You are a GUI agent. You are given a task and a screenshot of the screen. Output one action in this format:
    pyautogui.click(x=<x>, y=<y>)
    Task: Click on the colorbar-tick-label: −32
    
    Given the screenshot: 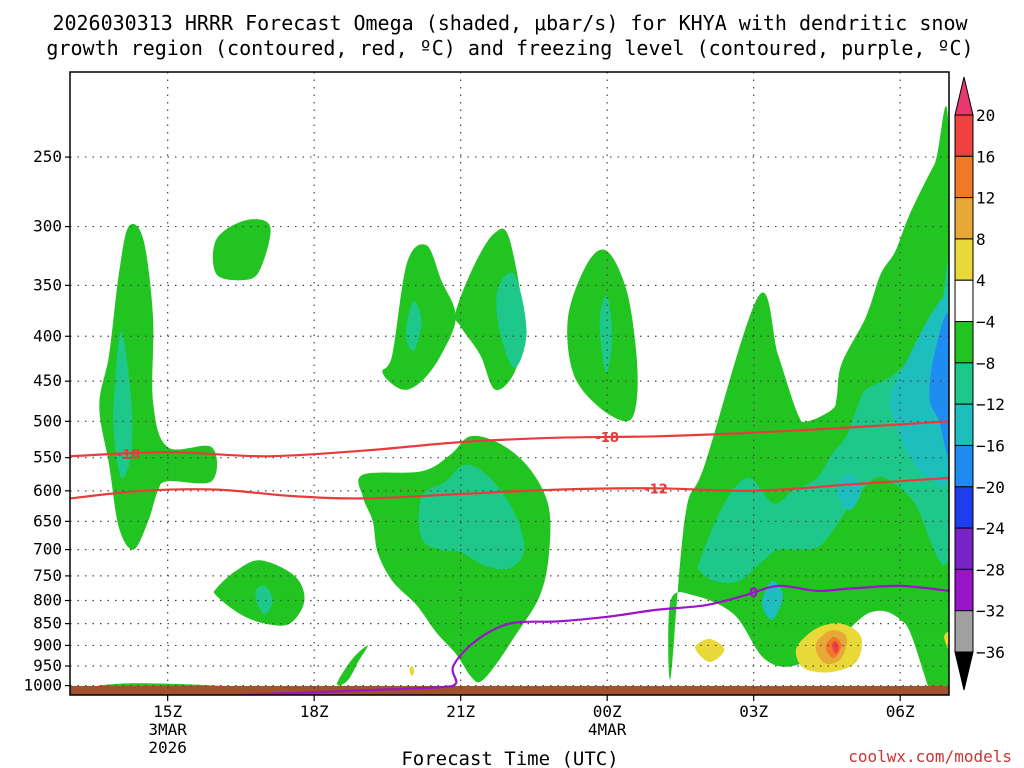 What is the action you would take?
    pyautogui.click(x=990, y=611)
    